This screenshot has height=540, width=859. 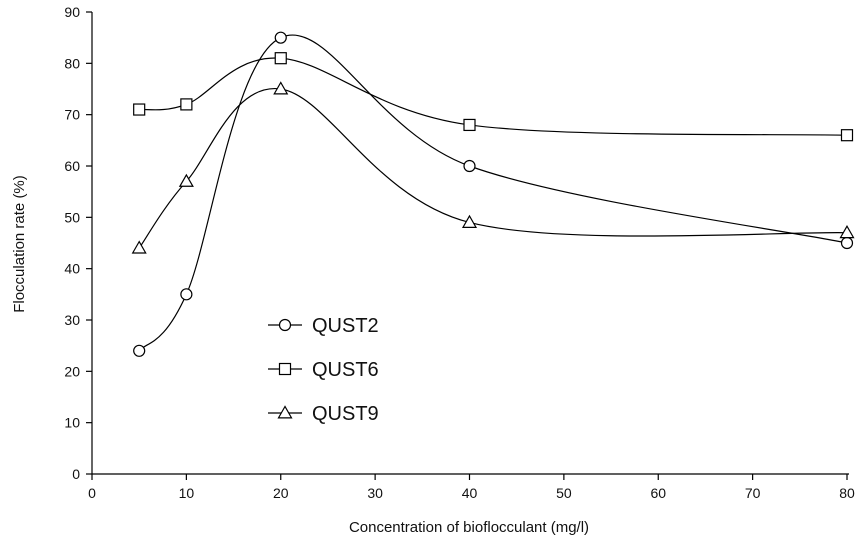 I want to click on x-tick-label: 60, so click(x=658, y=493).